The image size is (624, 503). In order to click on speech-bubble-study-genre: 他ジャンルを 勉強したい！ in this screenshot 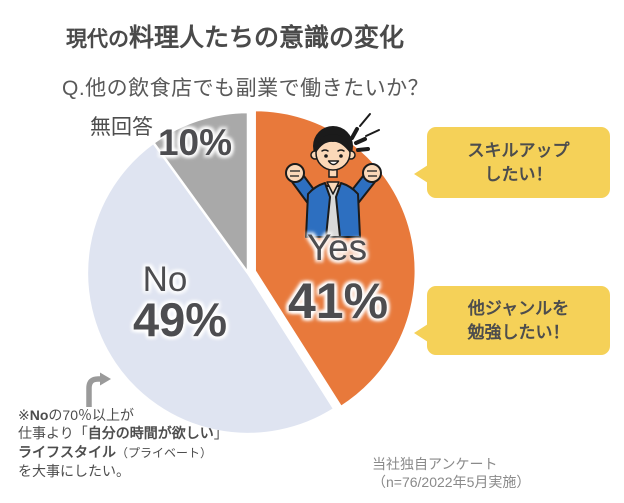, I will do `click(512, 320)`.